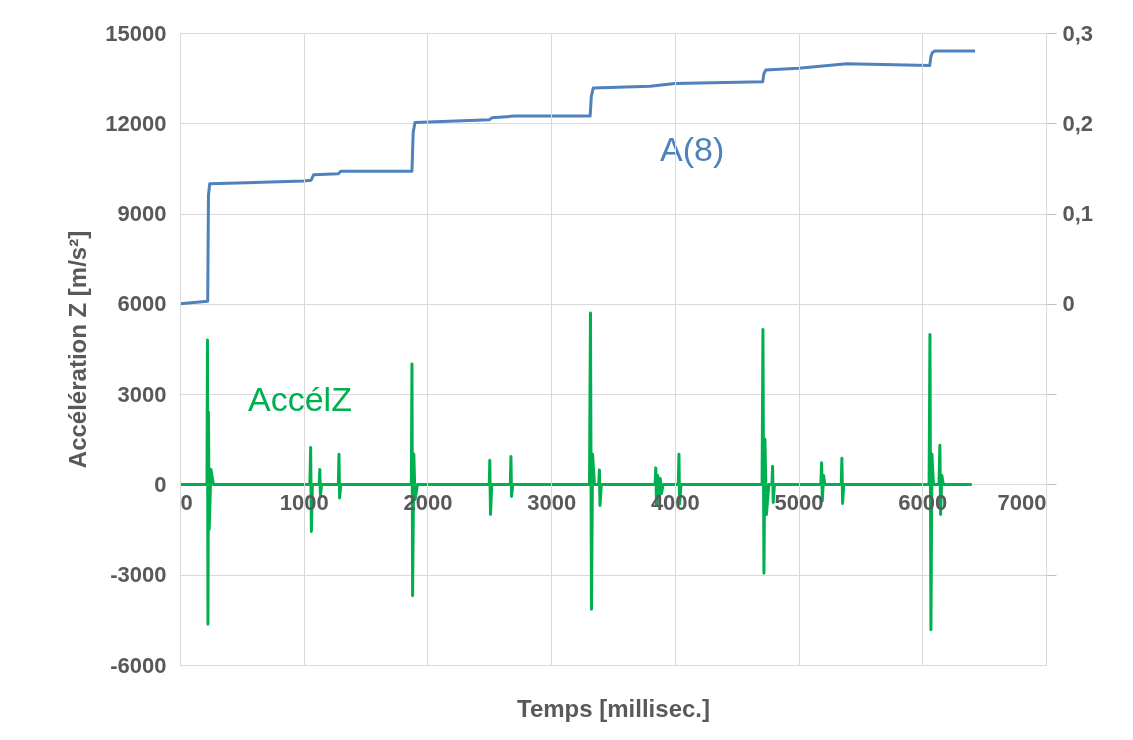  Describe the element at coordinates (613, 708) in the screenshot. I see `x-axis-title: Temps [millisec.]` at that location.